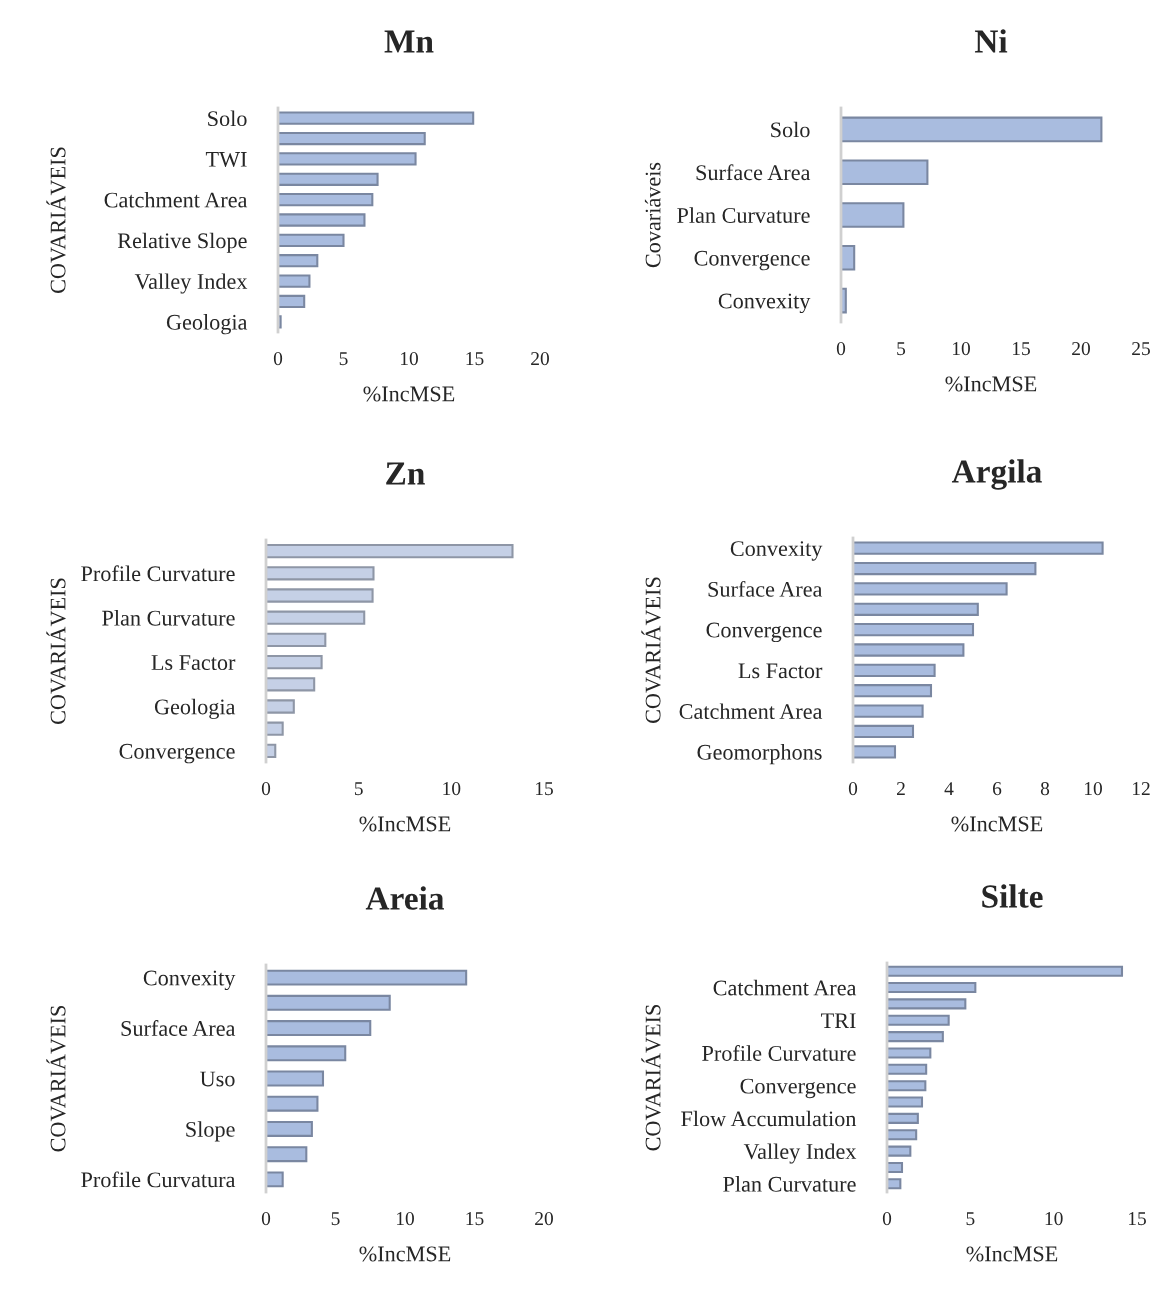  Describe the element at coordinates (769, 1118) in the screenshot. I see `y-tick-label: Flow Accumulation` at that location.